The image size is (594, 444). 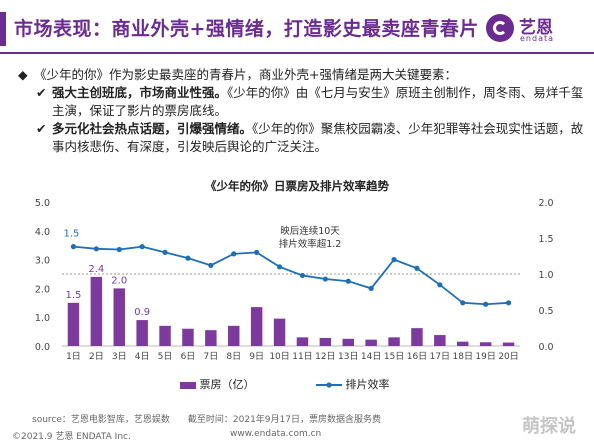 I want to click on x-tick-label: 17日, so click(x=440, y=356).